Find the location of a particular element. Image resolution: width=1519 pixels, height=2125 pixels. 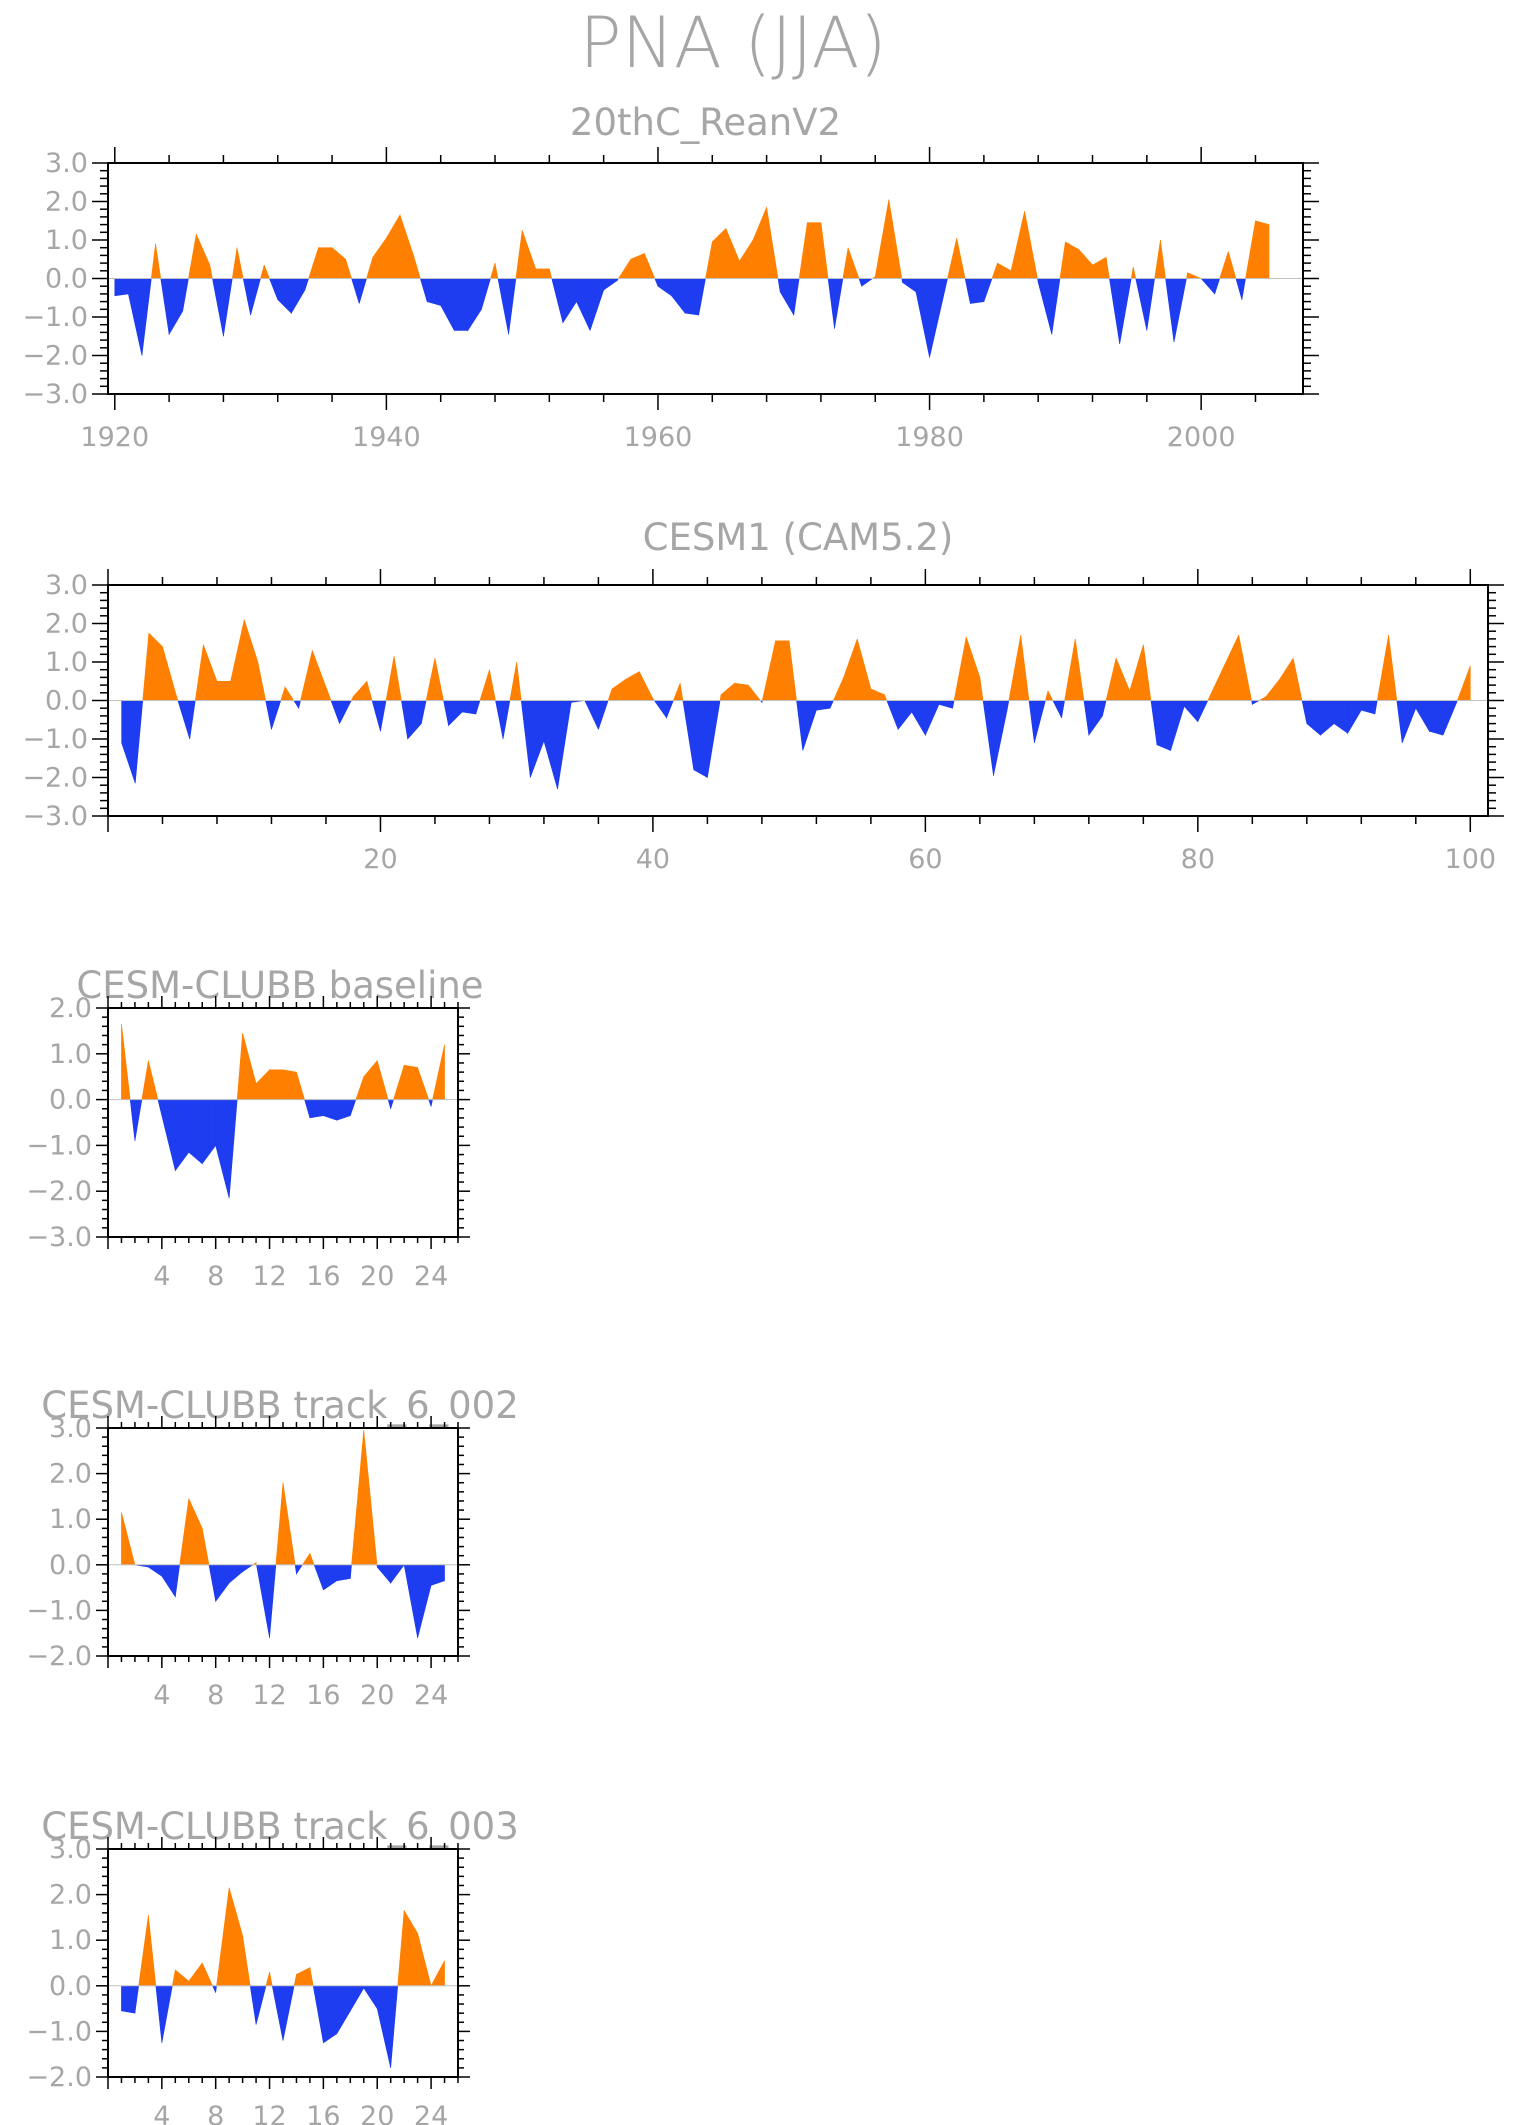

area-fills is located at coordinates (796, 704).